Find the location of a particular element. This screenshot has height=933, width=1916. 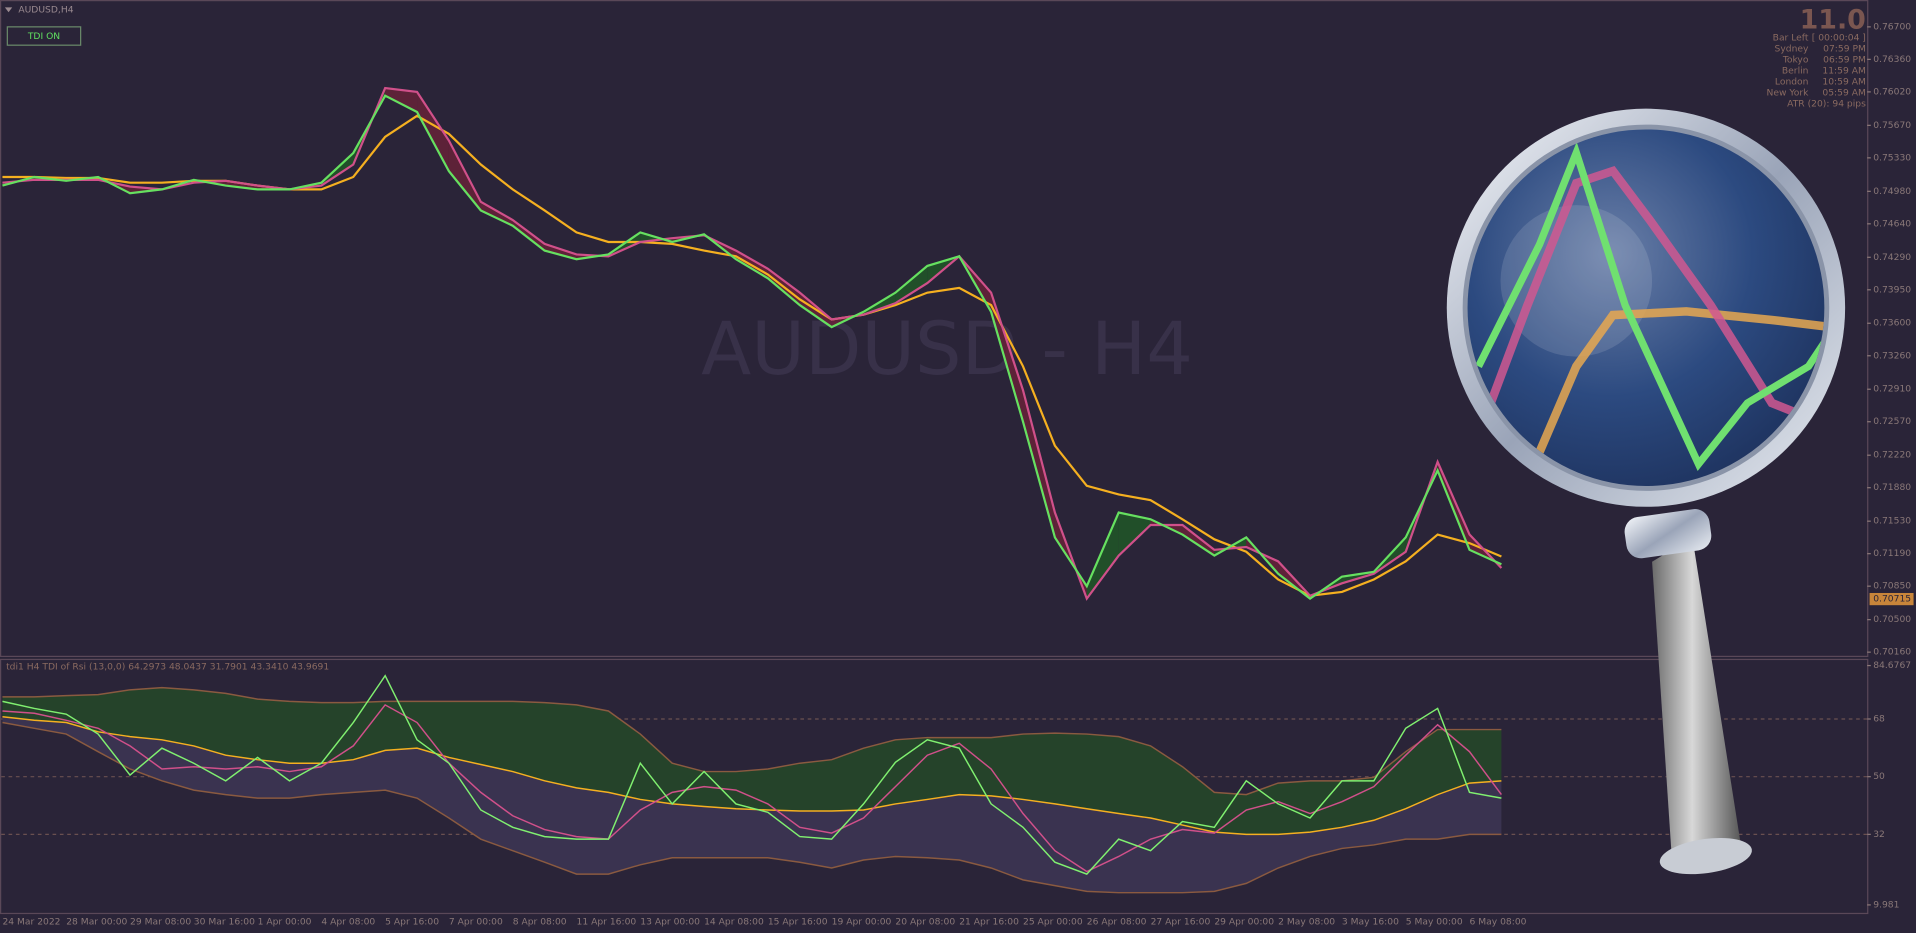

bar-left-label: Bar Left is located at coordinates (1791, 37).